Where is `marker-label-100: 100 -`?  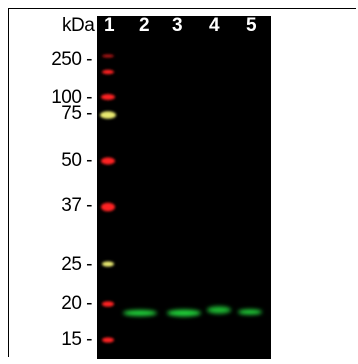 marker-label-100: 100 - is located at coordinates (71, 97).